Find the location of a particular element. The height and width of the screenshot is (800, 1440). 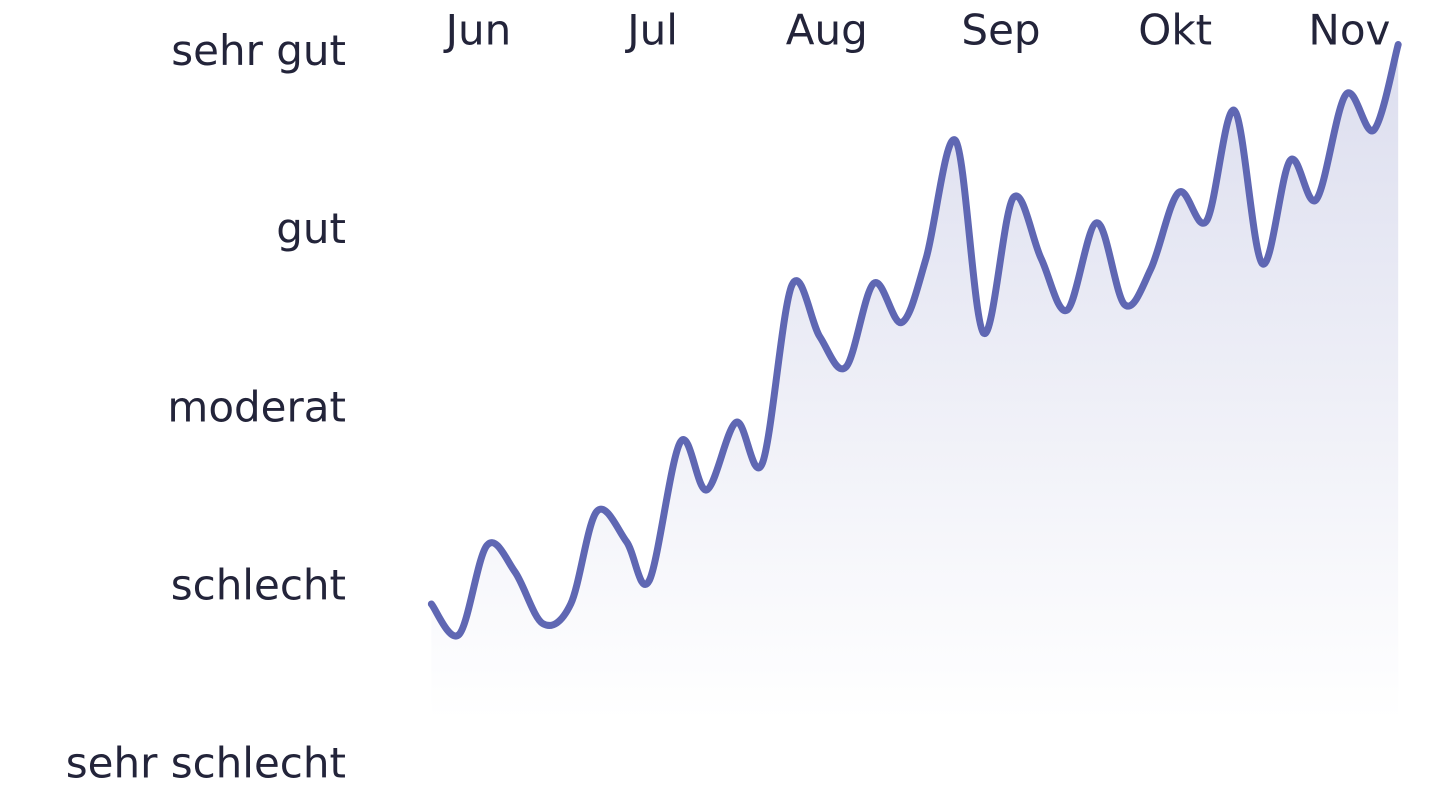

x-tick-label: Okt is located at coordinates (1175, 30).